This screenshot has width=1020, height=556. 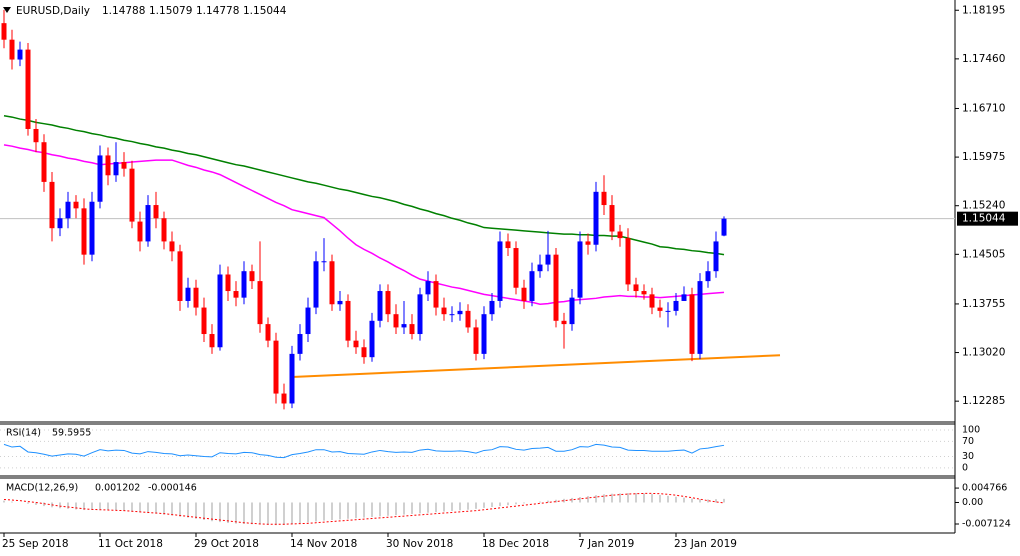 I want to click on y-tick-label: 0.00, so click(x=972, y=502).